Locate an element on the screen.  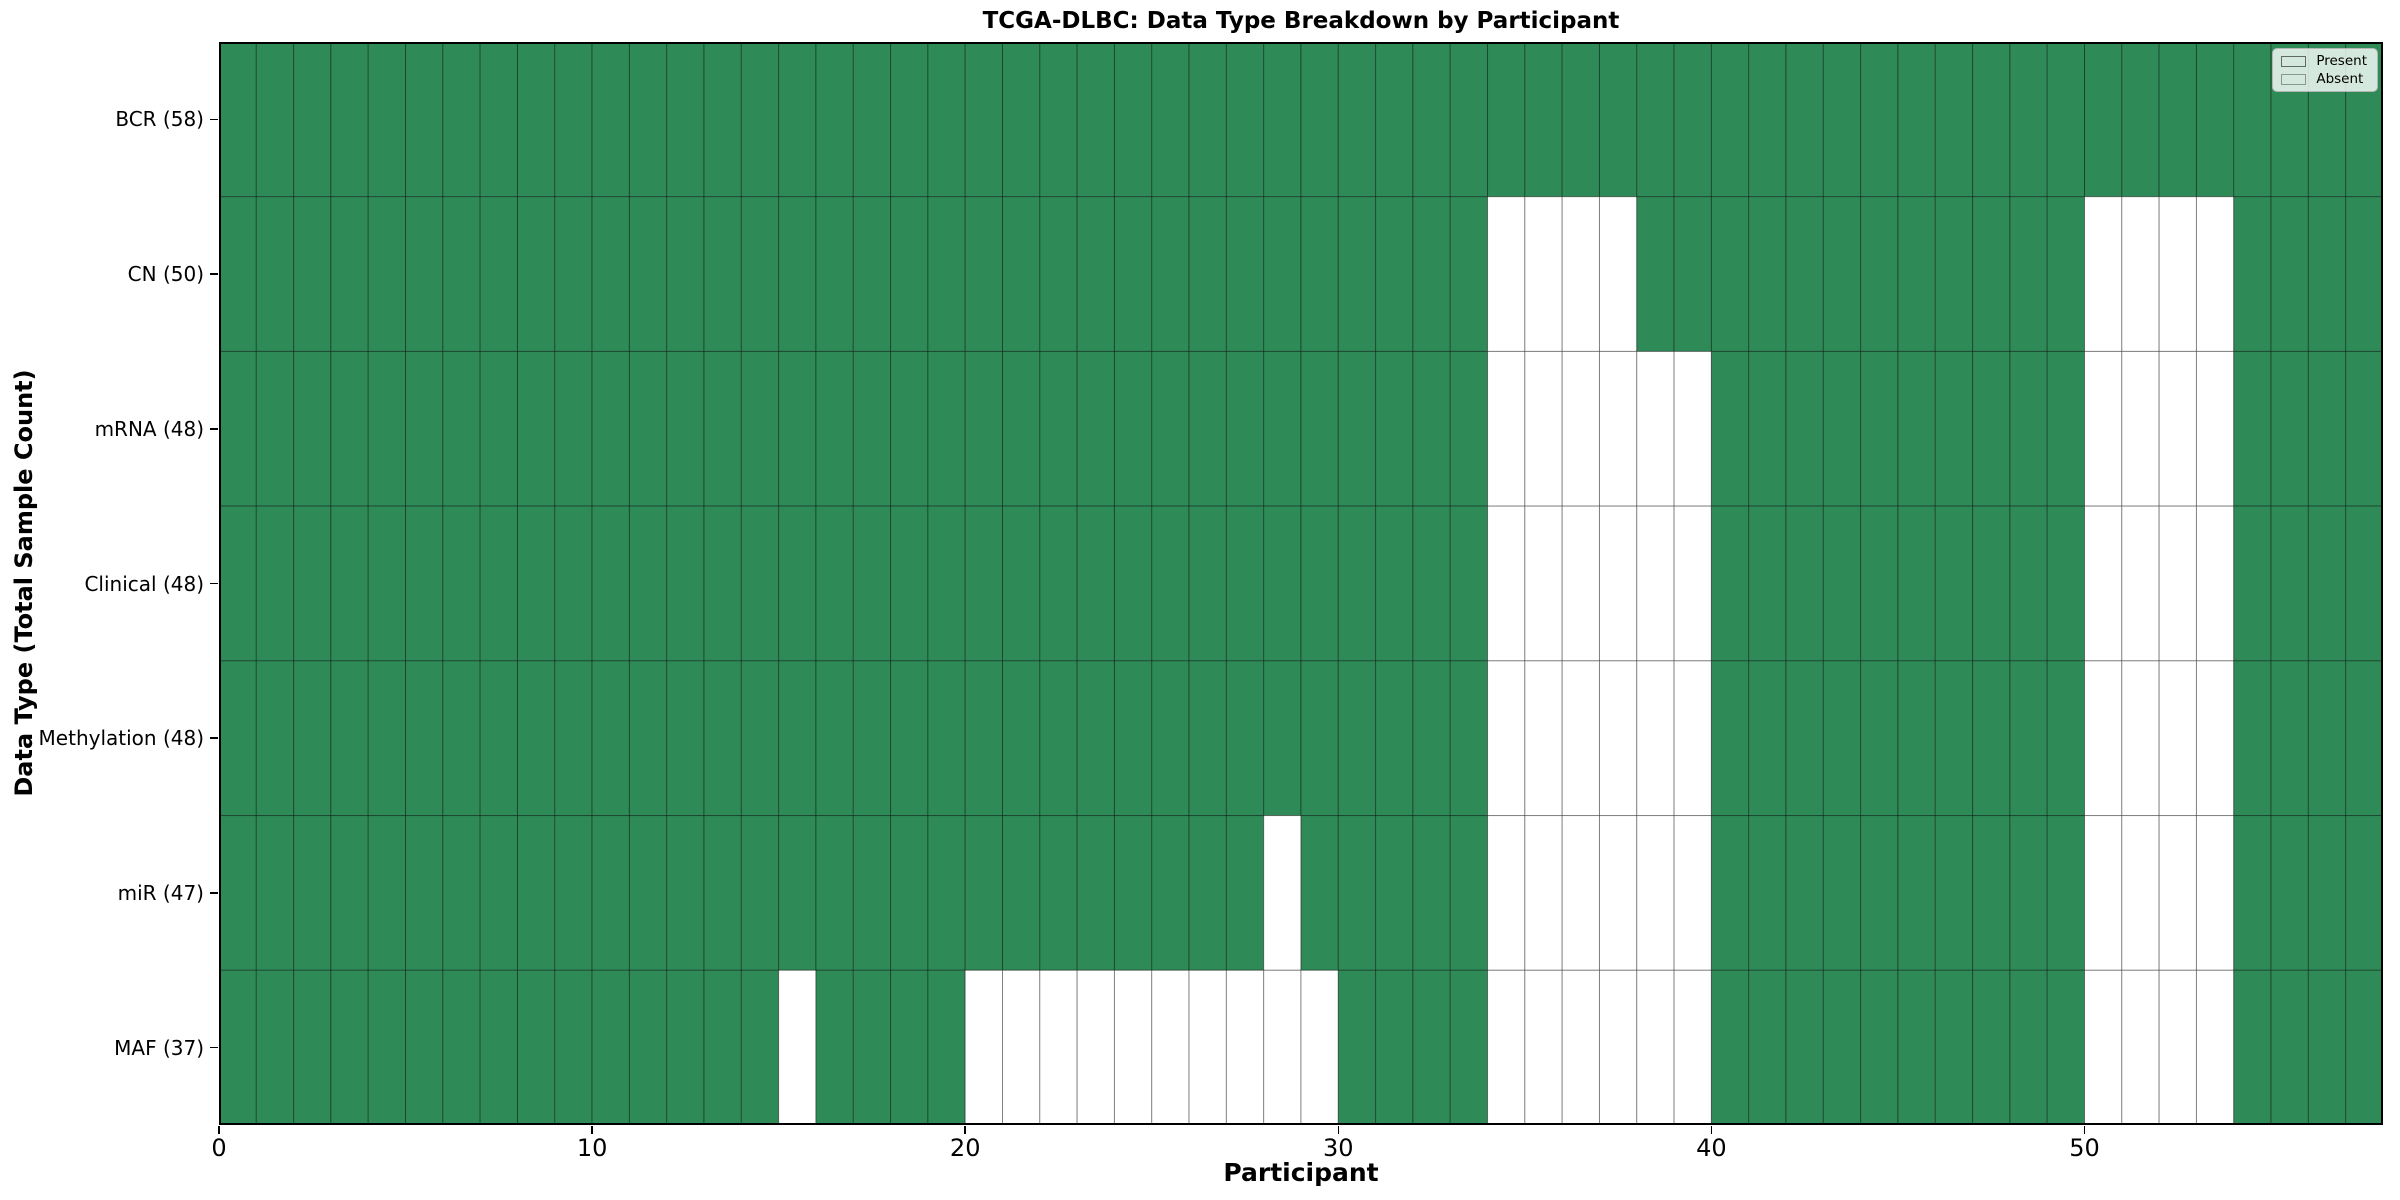
y-tick-label: miR (47) is located at coordinates (160, 892).